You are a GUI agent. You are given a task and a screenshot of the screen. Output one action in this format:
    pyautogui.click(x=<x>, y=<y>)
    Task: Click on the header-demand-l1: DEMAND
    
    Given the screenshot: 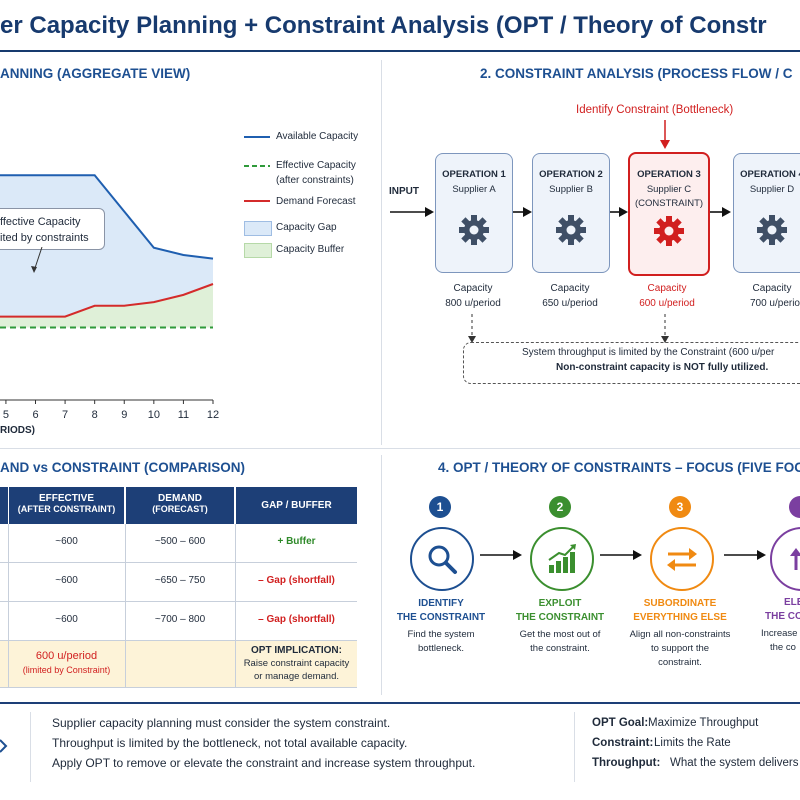 What is the action you would take?
    pyautogui.click(x=180, y=498)
    